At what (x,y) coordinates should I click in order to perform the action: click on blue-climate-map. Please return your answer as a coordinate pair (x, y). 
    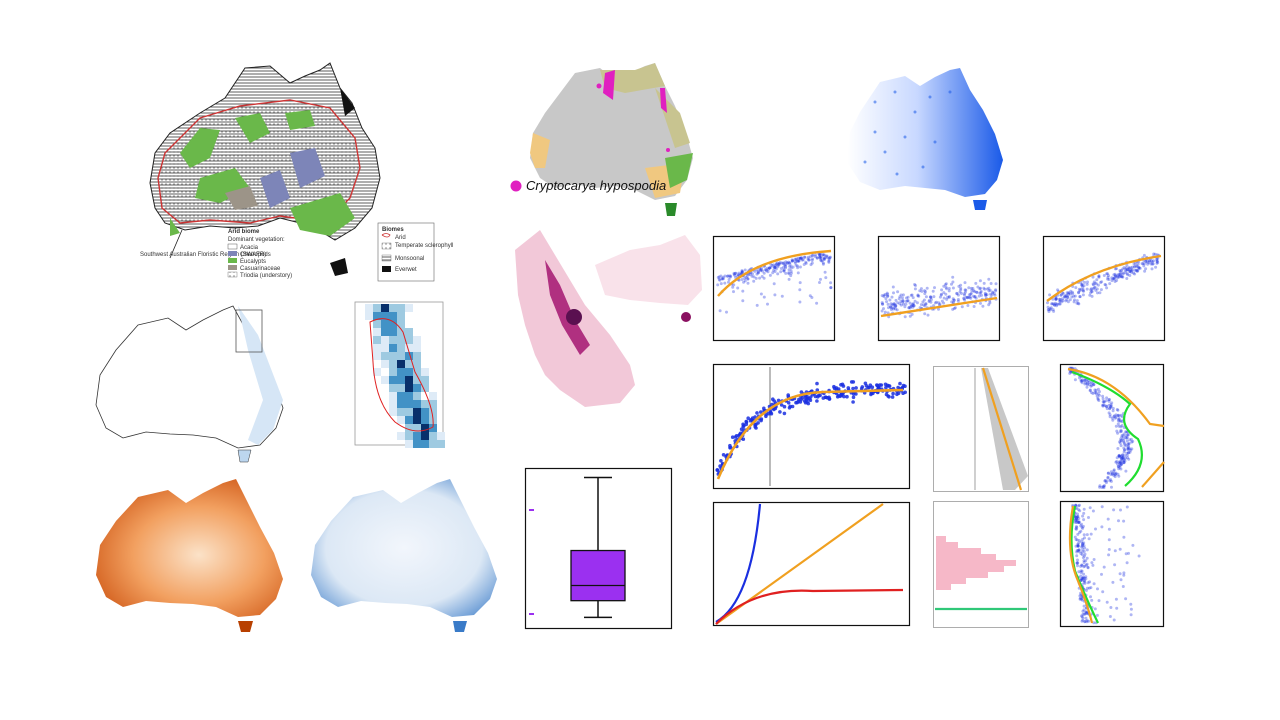
    Looking at the image, I should click on (405, 554).